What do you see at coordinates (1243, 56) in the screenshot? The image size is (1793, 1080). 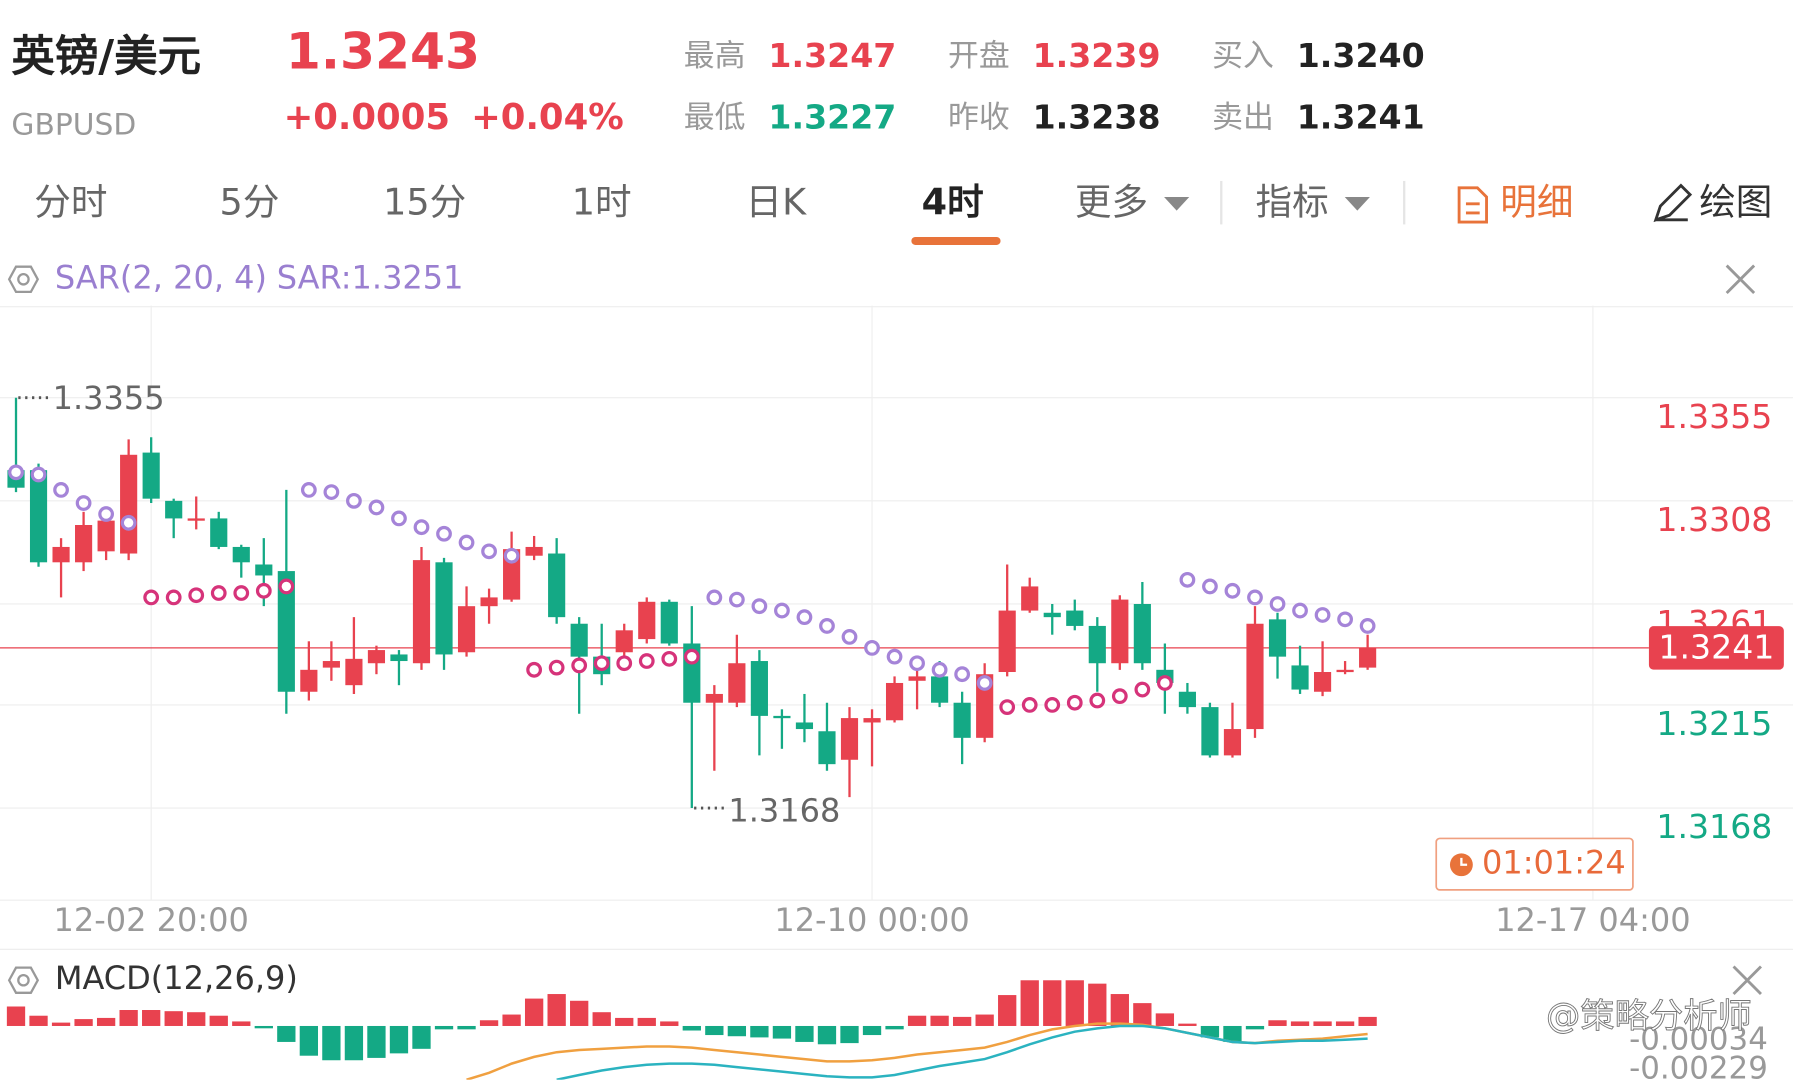 I see `stat-label: 买入` at bounding box center [1243, 56].